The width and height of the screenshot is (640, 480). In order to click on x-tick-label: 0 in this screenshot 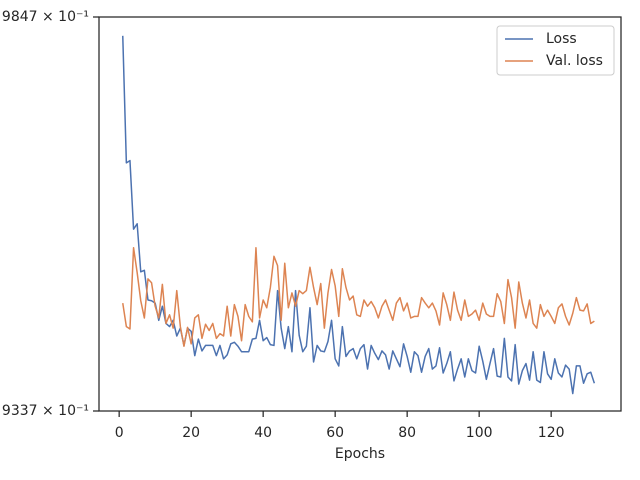, I will do `click(119, 433)`.